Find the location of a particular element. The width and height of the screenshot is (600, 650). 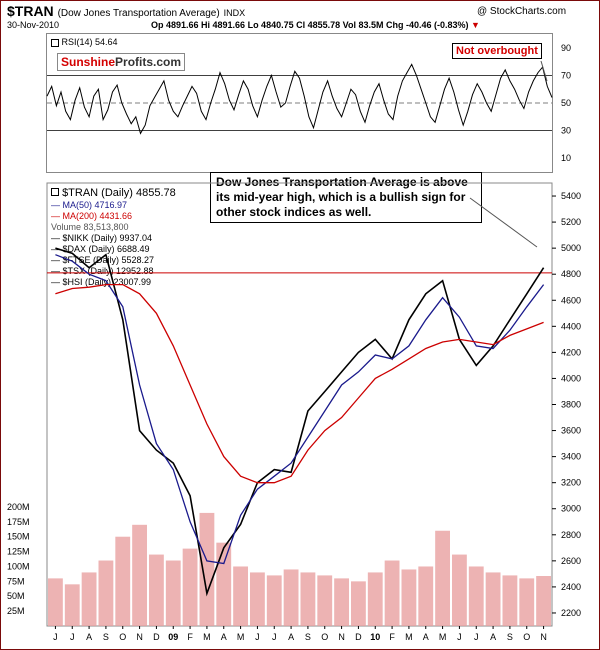

legend-dax-text: $DAX (Daily) 6688.49 is located at coordinates (106, 249).